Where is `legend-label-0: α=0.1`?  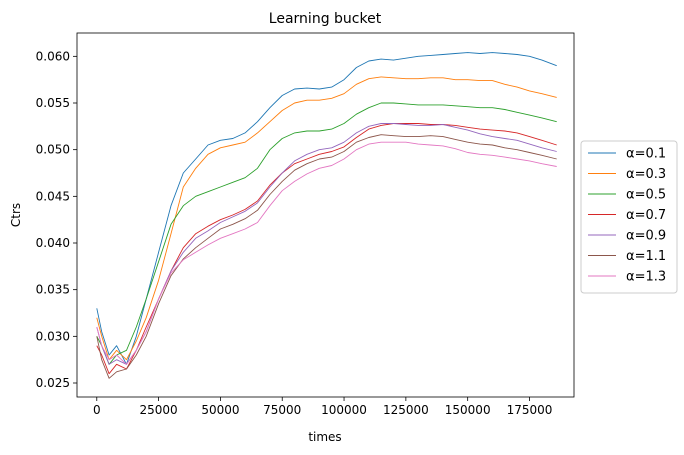 legend-label-0: α=0.1 is located at coordinates (646, 154).